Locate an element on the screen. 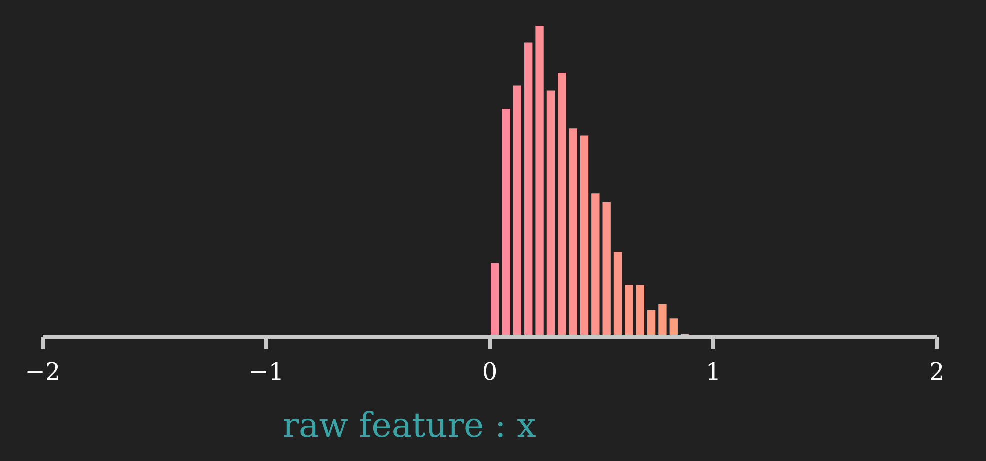 The width and height of the screenshot is (986, 461). x-tick-label: 2 is located at coordinates (937, 372).